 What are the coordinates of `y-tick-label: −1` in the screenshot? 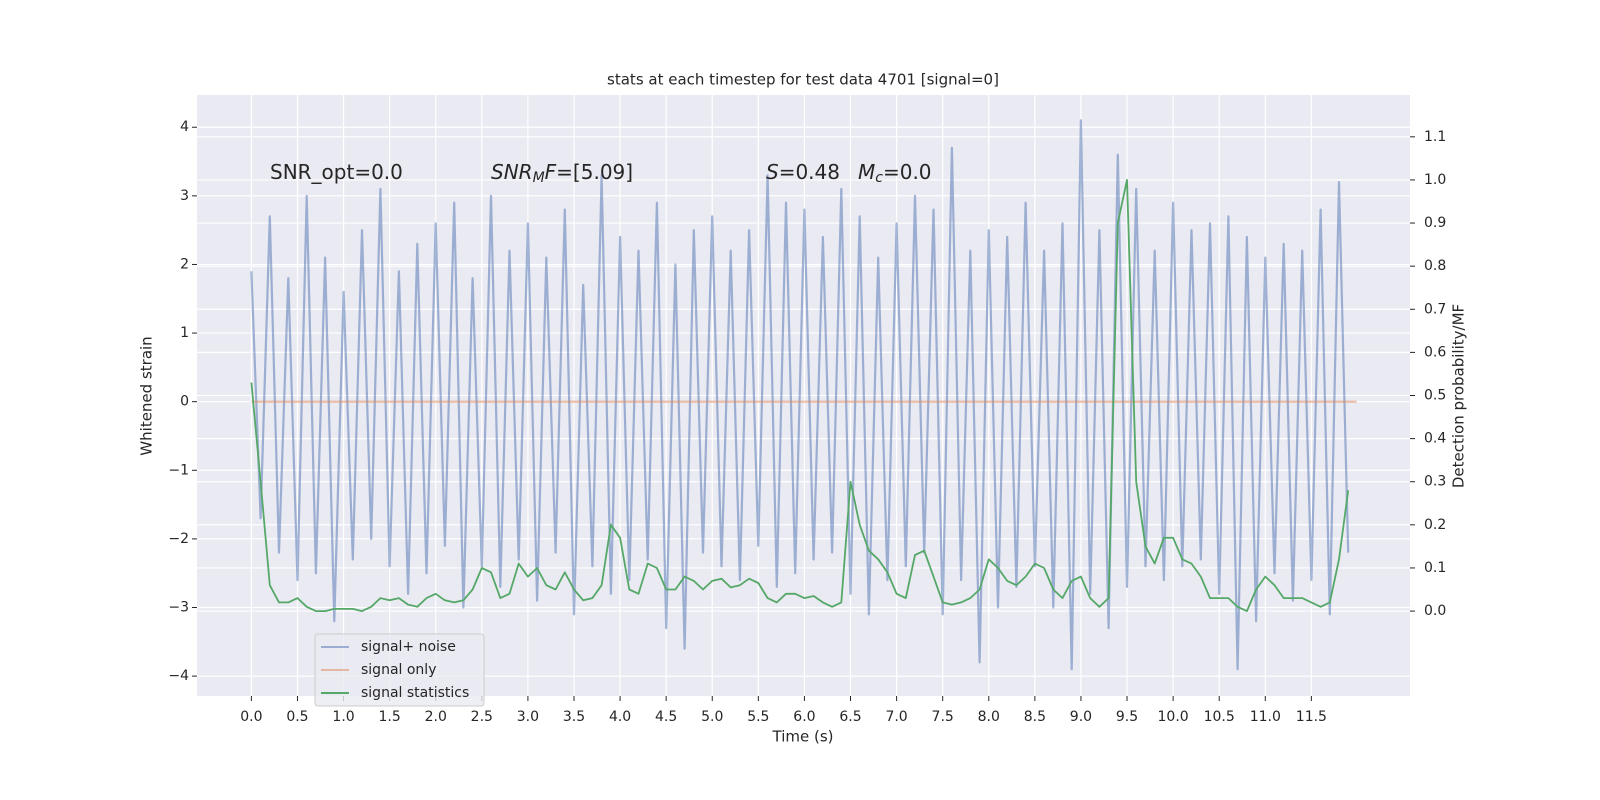 It's located at (178, 470).